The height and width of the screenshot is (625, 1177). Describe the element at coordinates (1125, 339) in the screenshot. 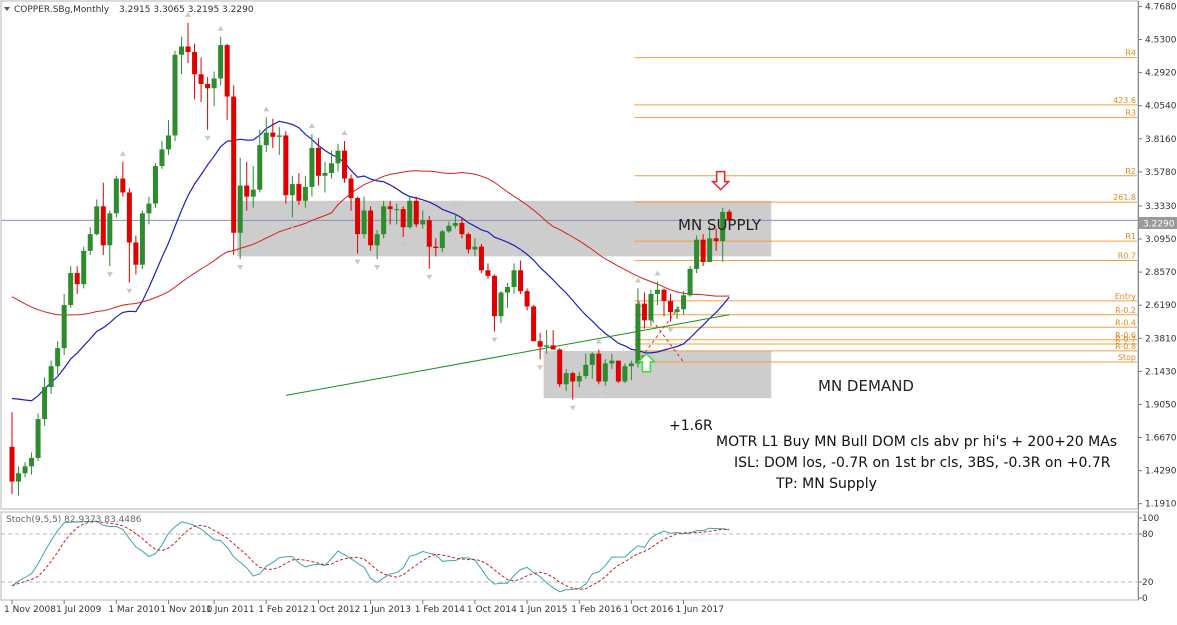

I see `level-label: R-0.7` at that location.